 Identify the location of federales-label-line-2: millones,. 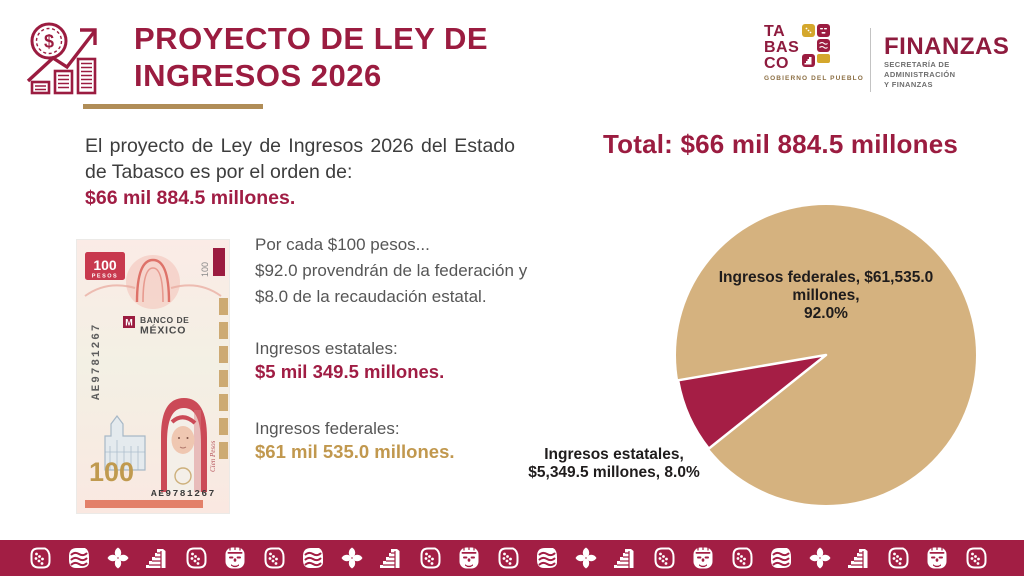
(826, 295).